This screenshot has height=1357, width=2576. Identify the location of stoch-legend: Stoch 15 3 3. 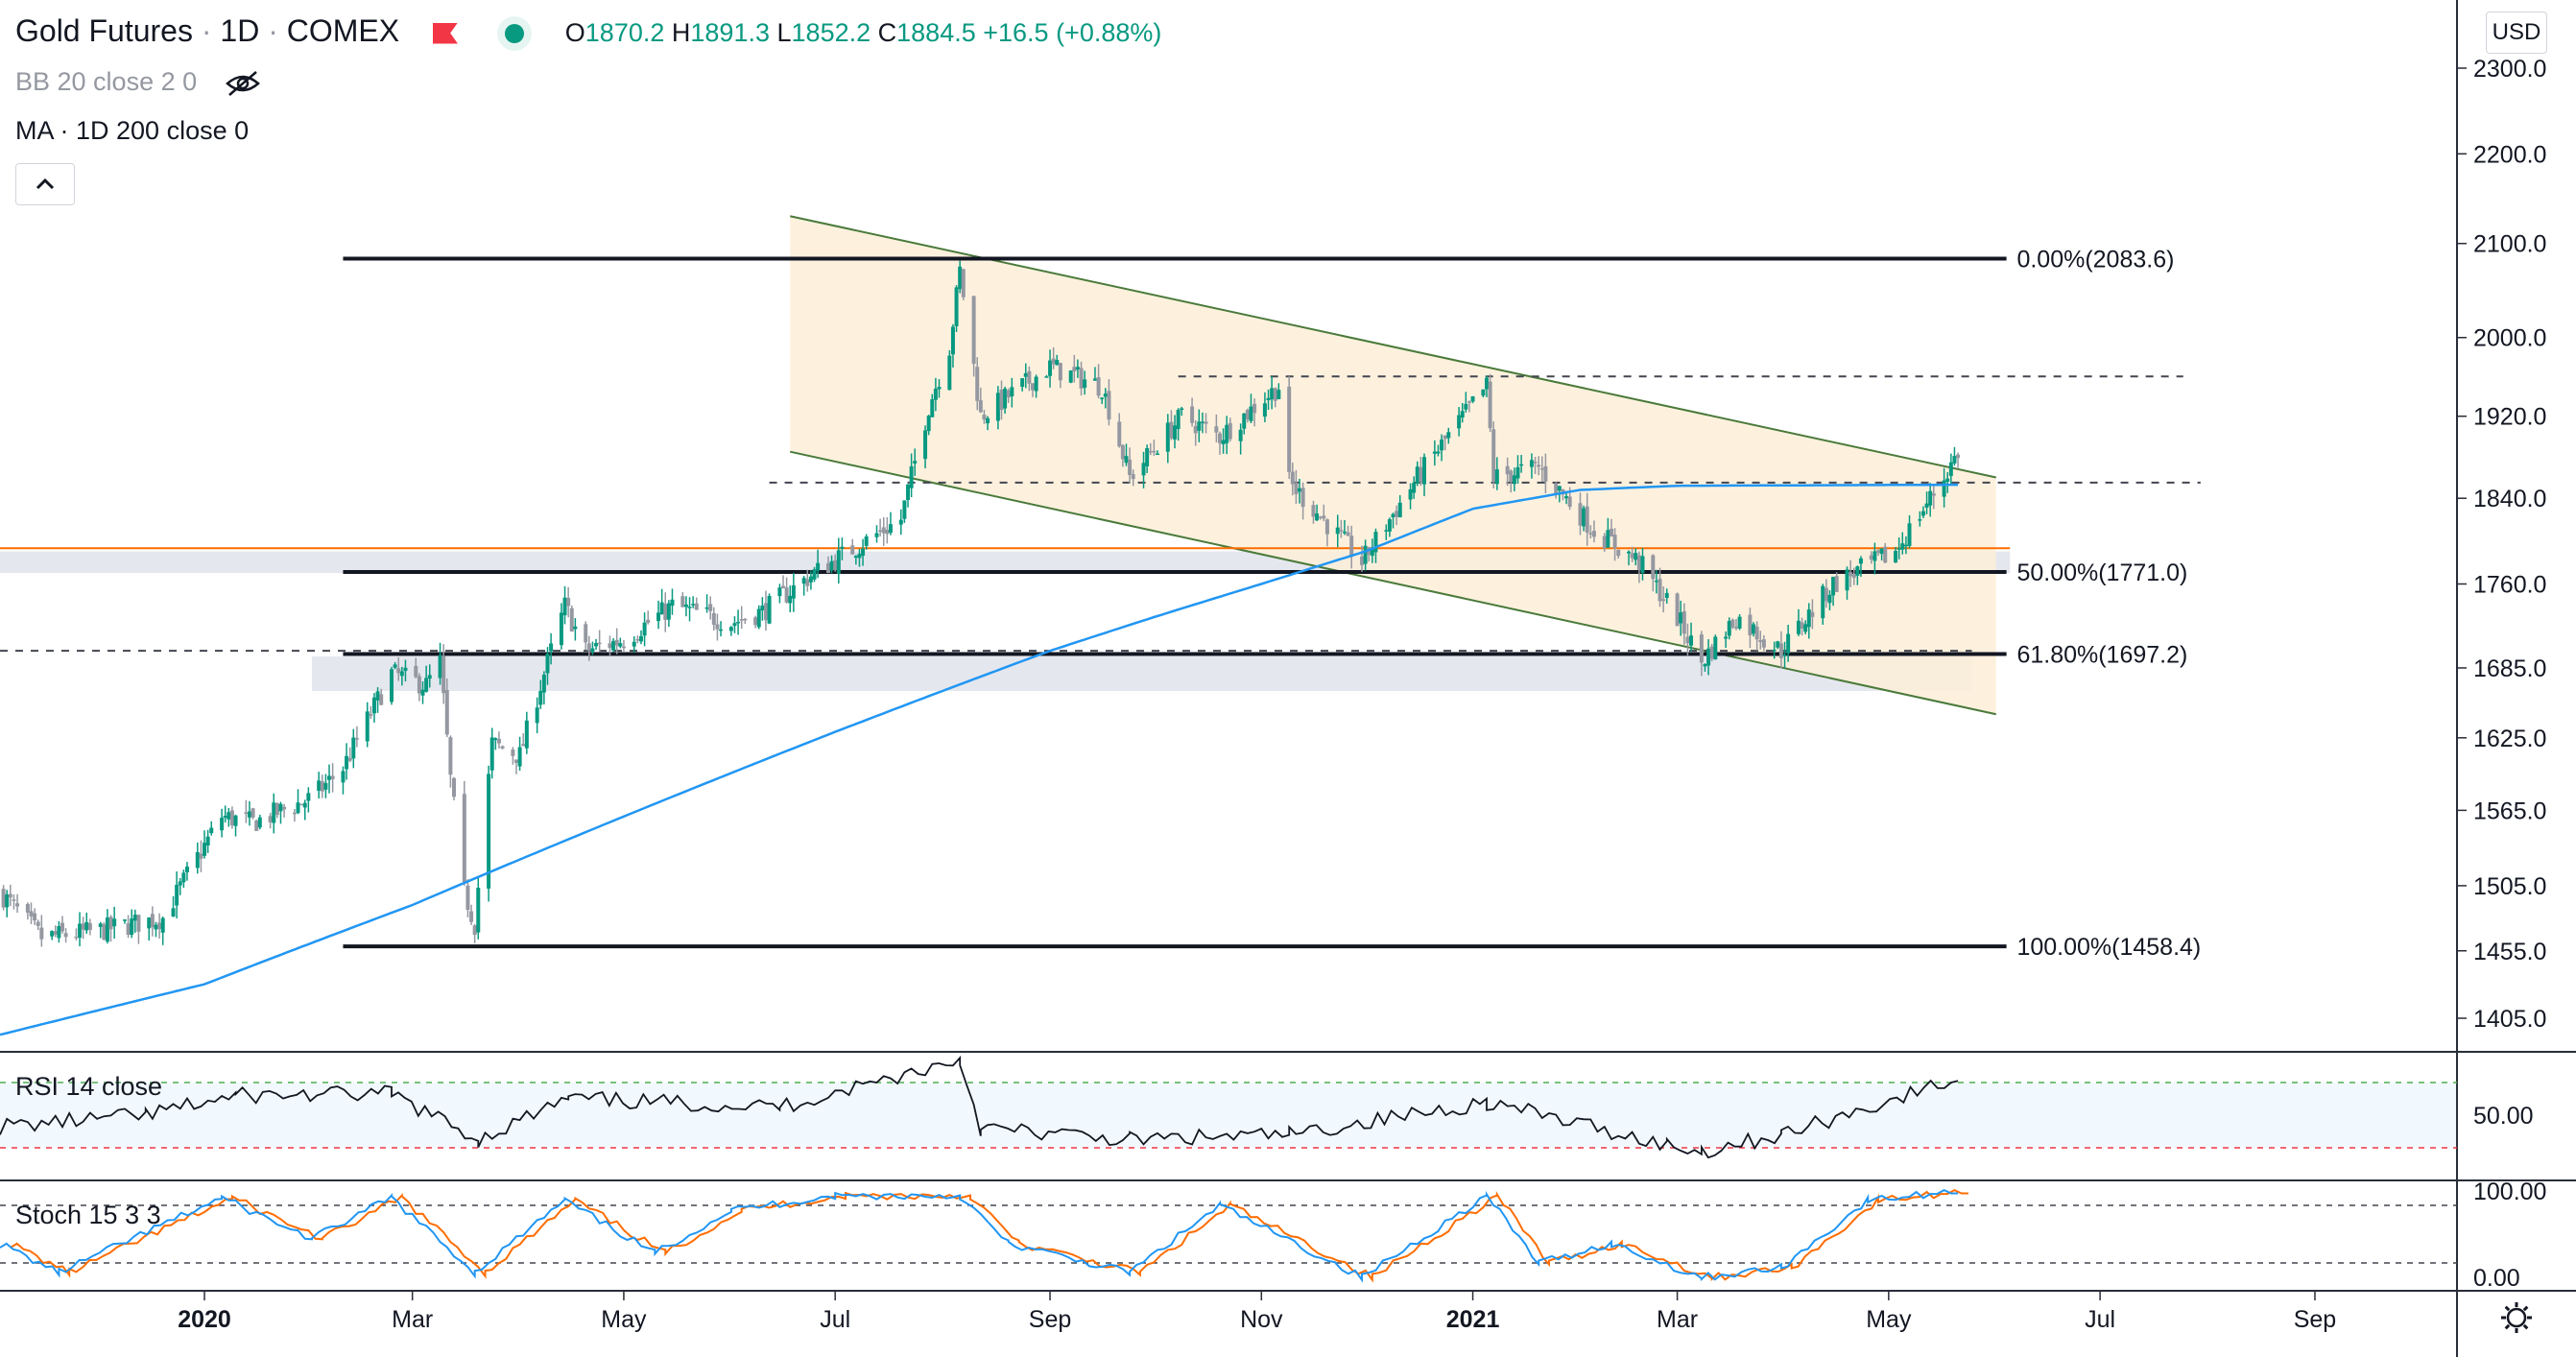
(88, 1215).